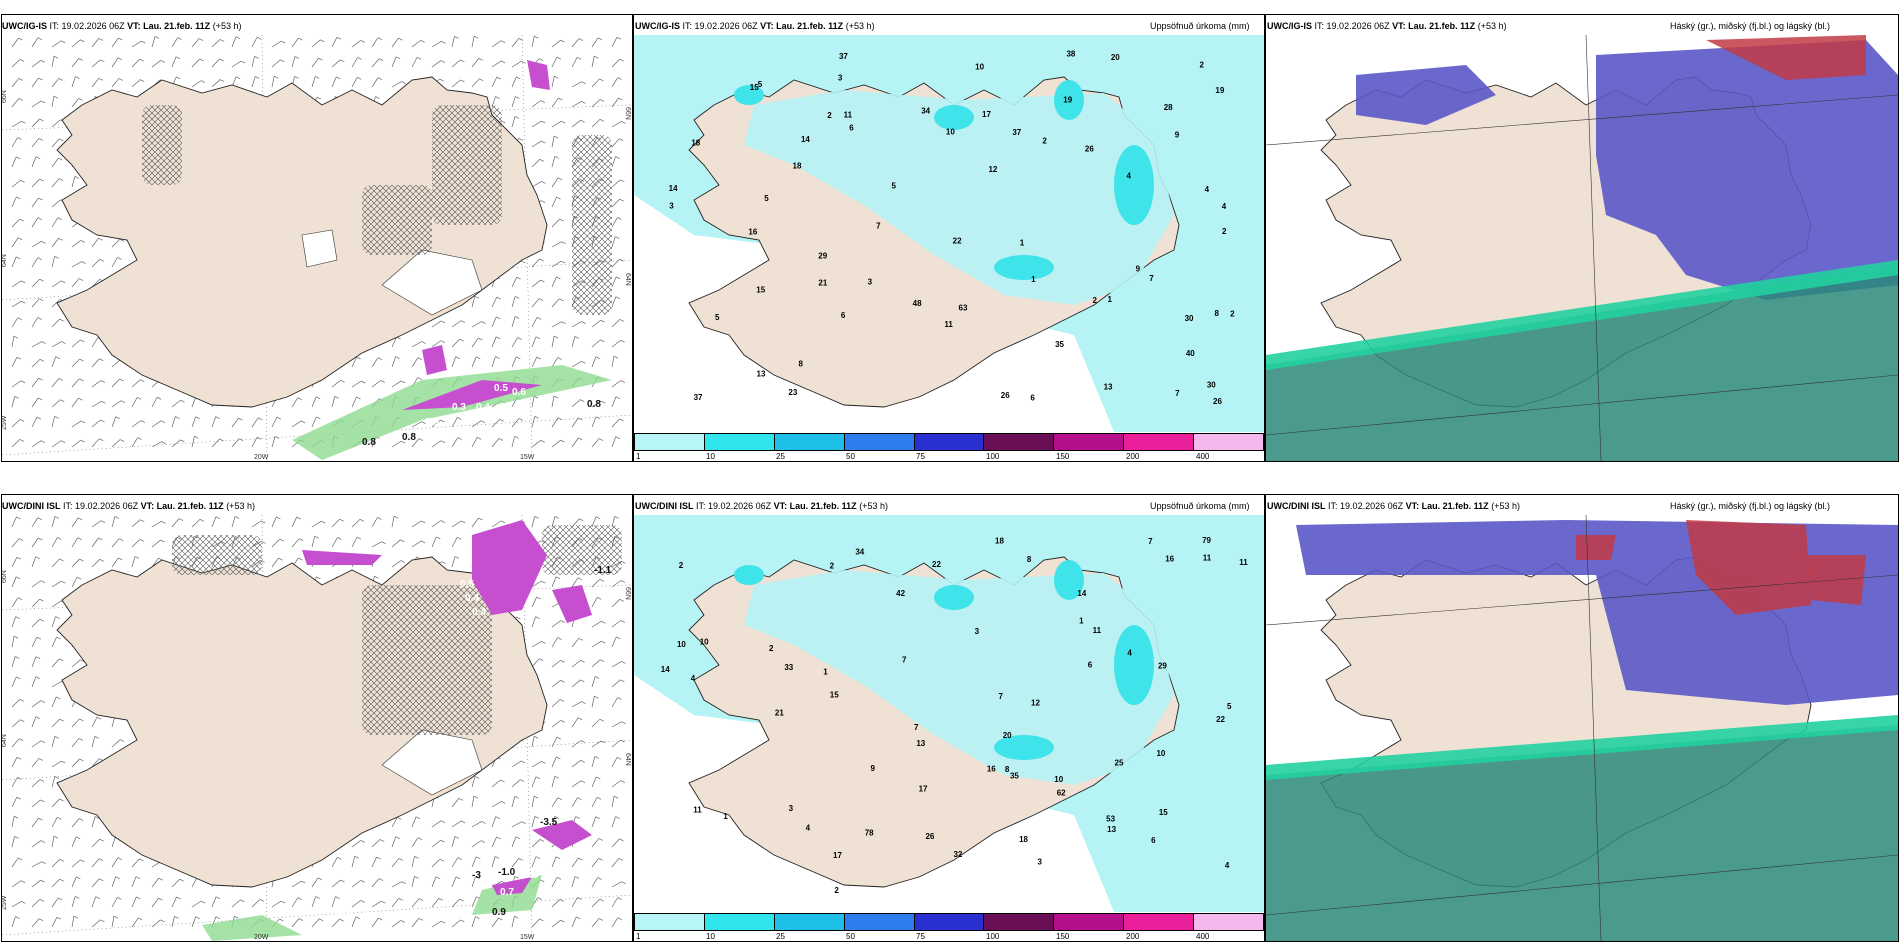 The width and height of the screenshot is (1900, 950). I want to click on cloud-map-bottom, so click(1582, 728).